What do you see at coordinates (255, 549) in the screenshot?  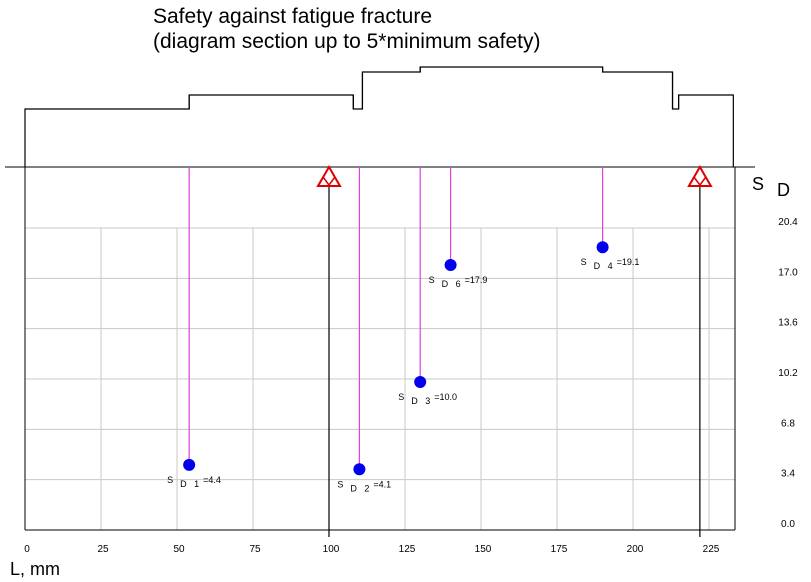 I see `x-tick-label: 75` at bounding box center [255, 549].